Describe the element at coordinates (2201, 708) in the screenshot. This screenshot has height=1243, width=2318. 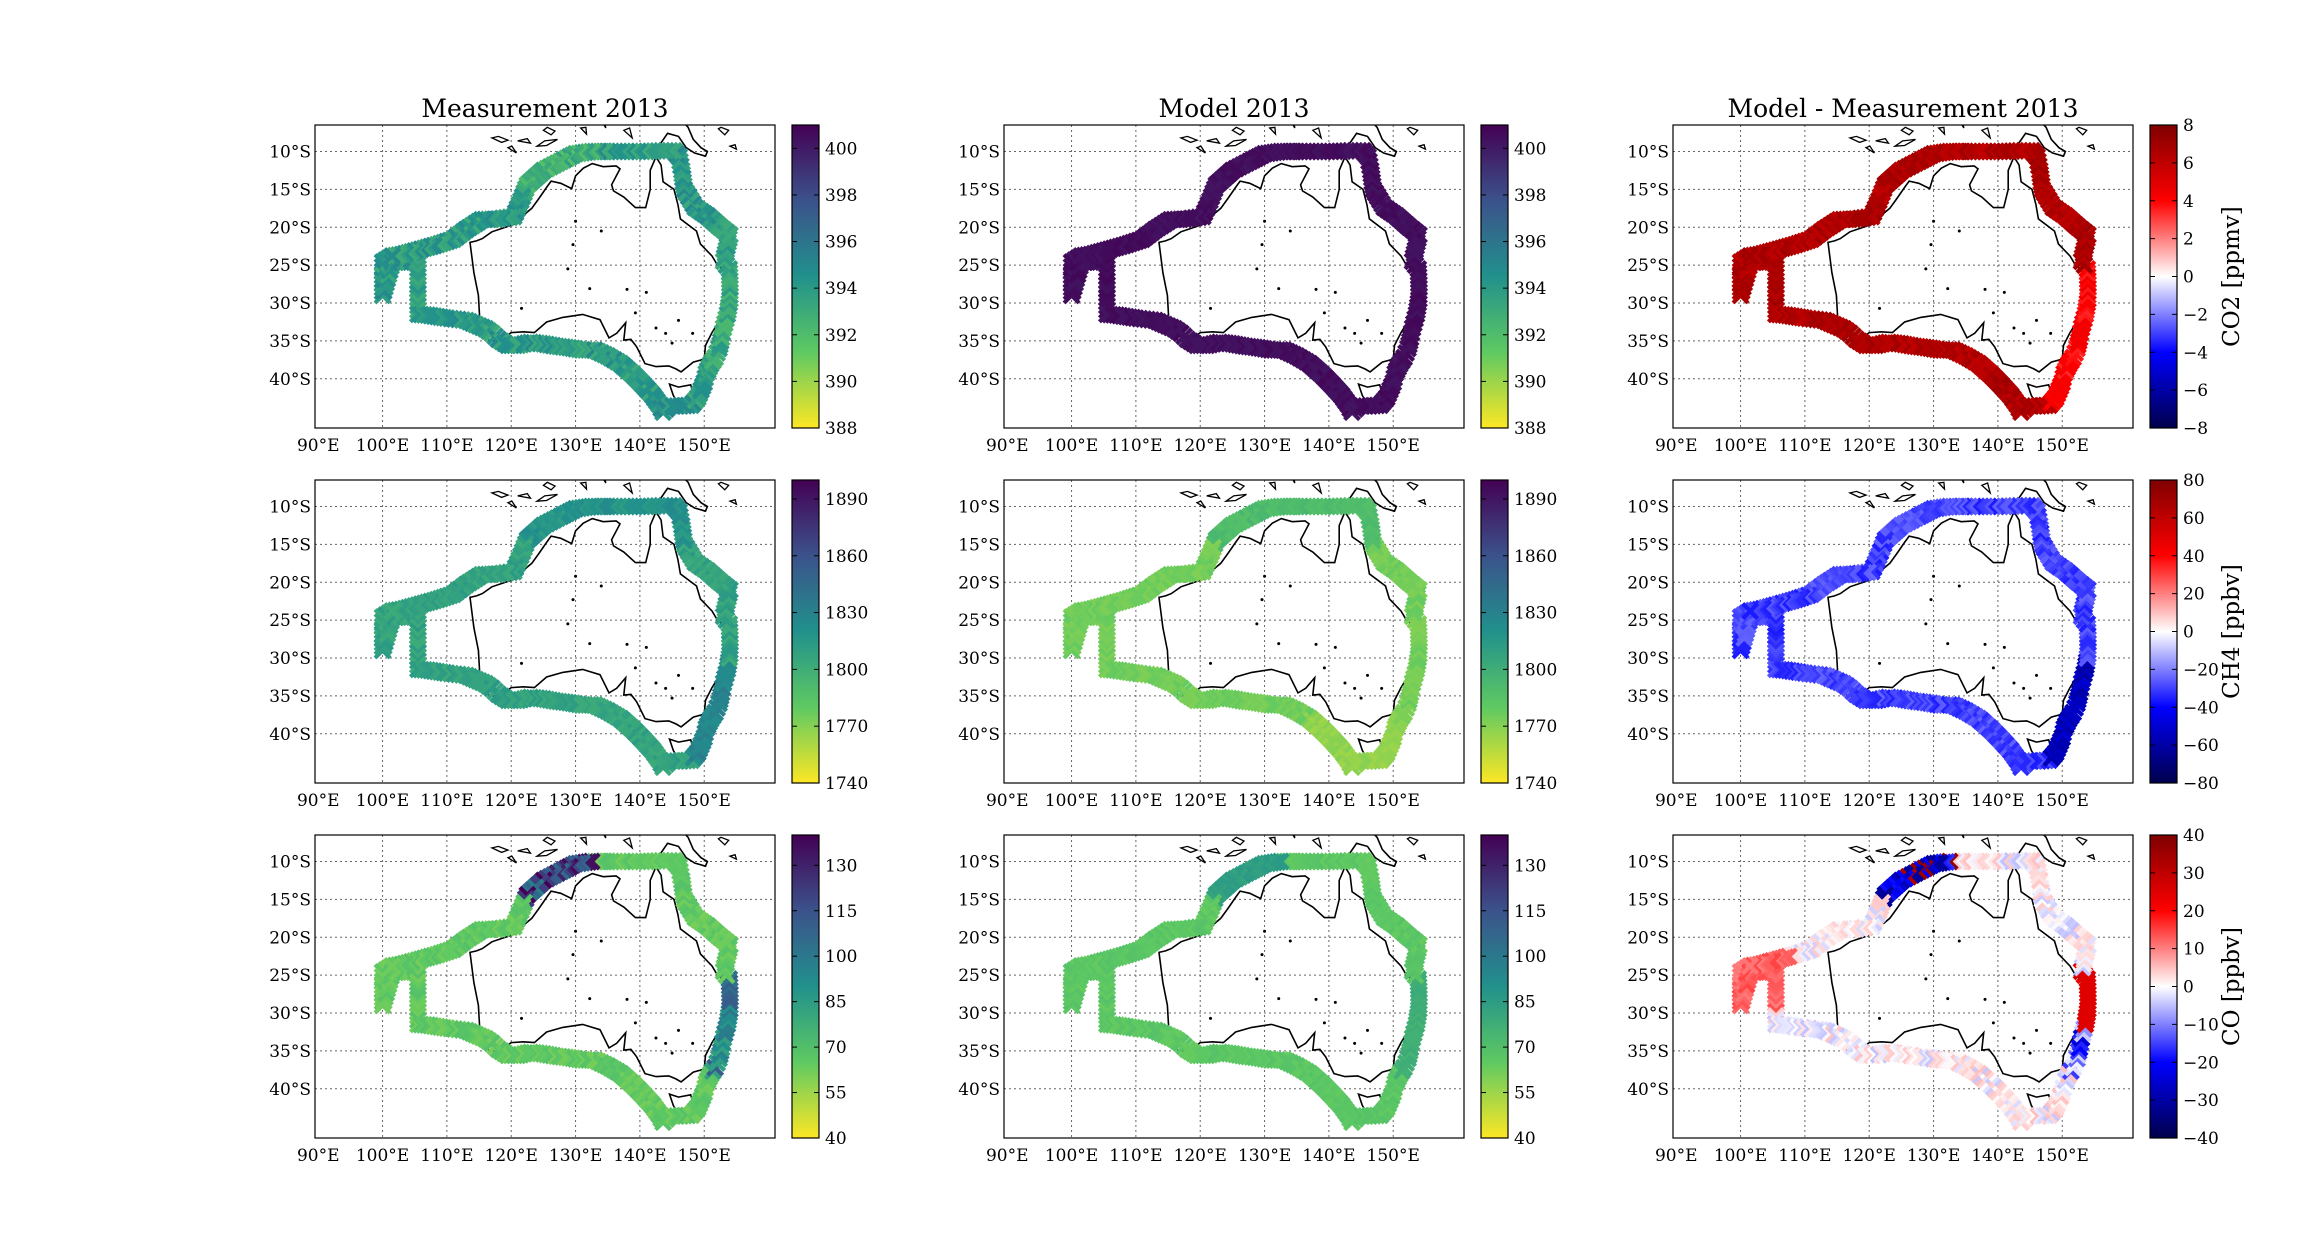
I see `colorbar-tick-label: −40` at that location.